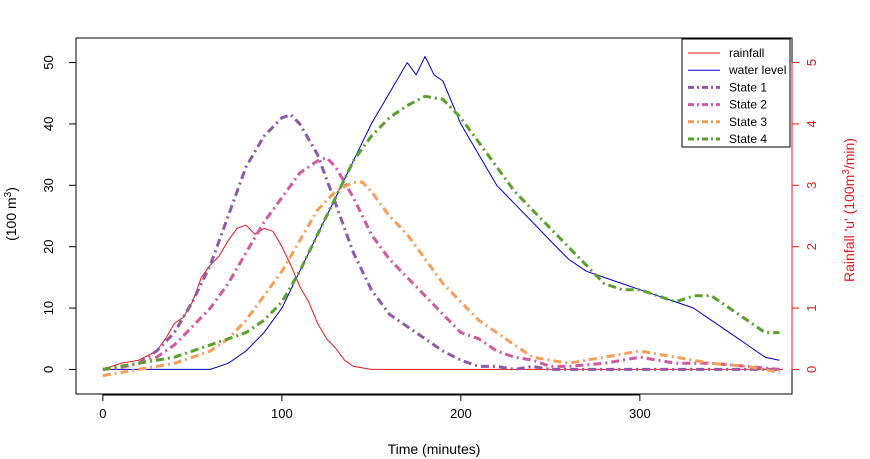 The image size is (870, 459). I want to click on legend-label: State 3, so click(748, 122).